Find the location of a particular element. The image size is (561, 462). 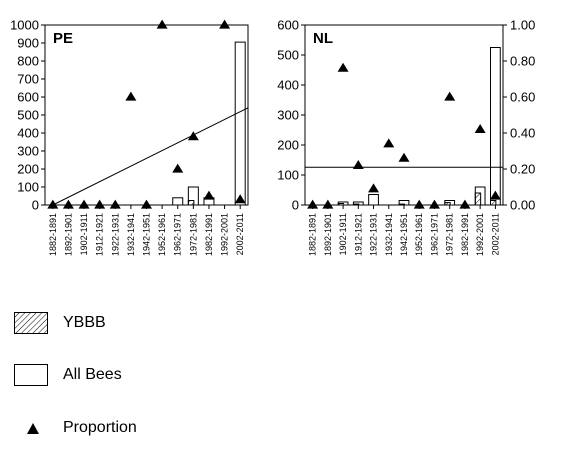

panel-title: NL is located at coordinates (323, 38).